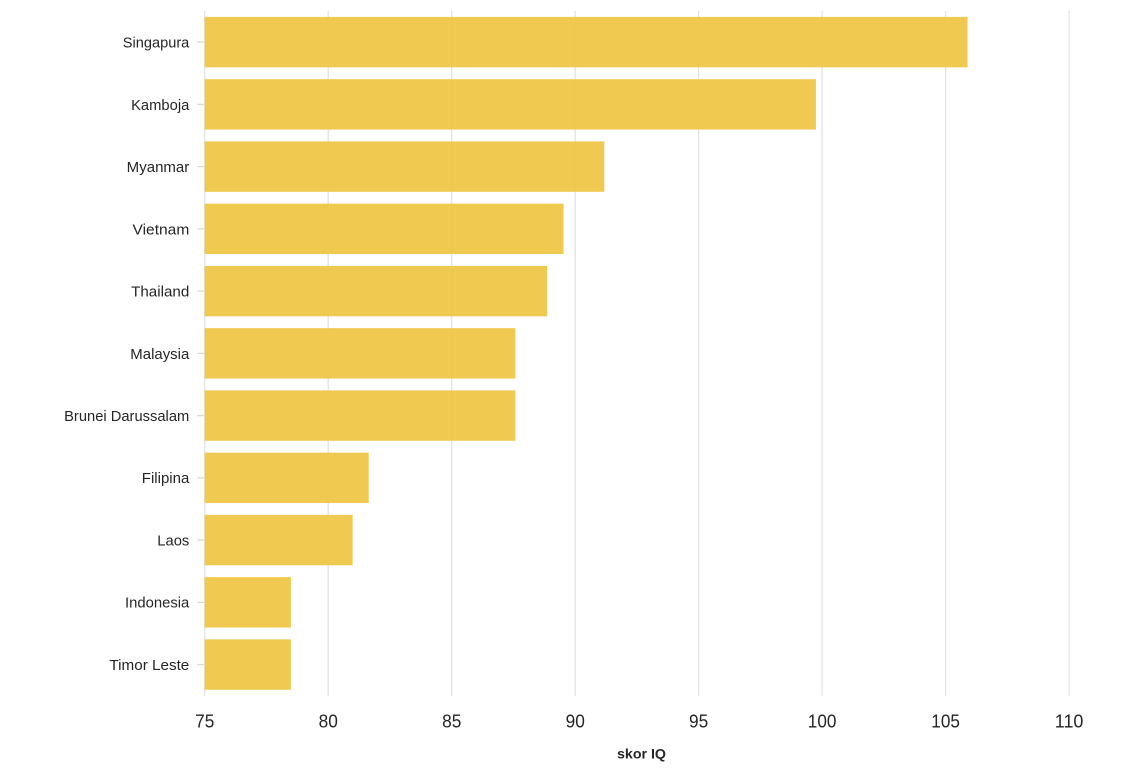 Image resolution: width=1133 pixels, height=770 pixels. What do you see at coordinates (451, 722) in the screenshot?
I see `svg-text: 85` at bounding box center [451, 722].